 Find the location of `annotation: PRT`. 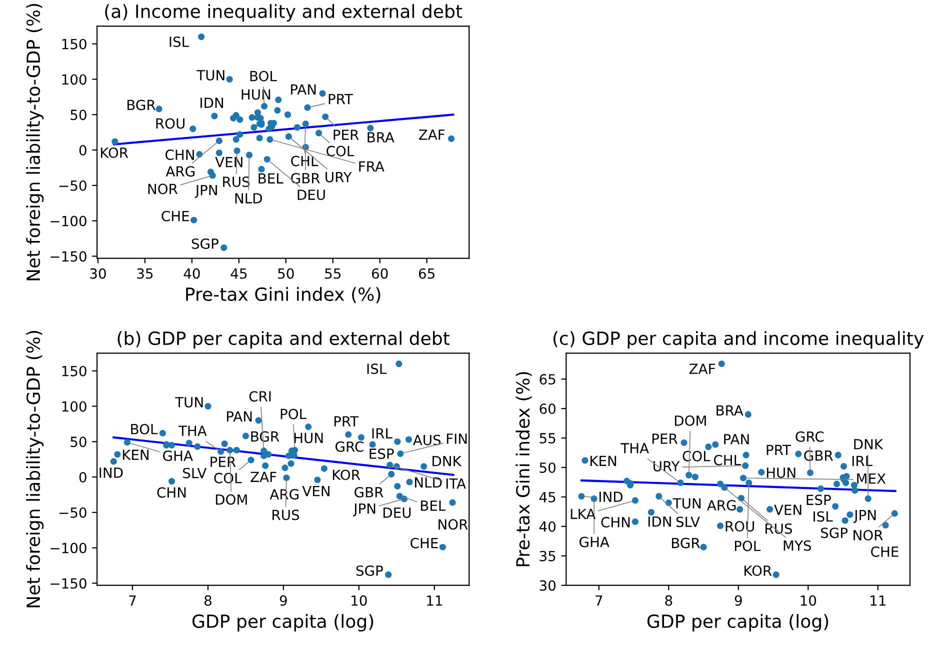

annotation: PRT is located at coordinates (779, 449).